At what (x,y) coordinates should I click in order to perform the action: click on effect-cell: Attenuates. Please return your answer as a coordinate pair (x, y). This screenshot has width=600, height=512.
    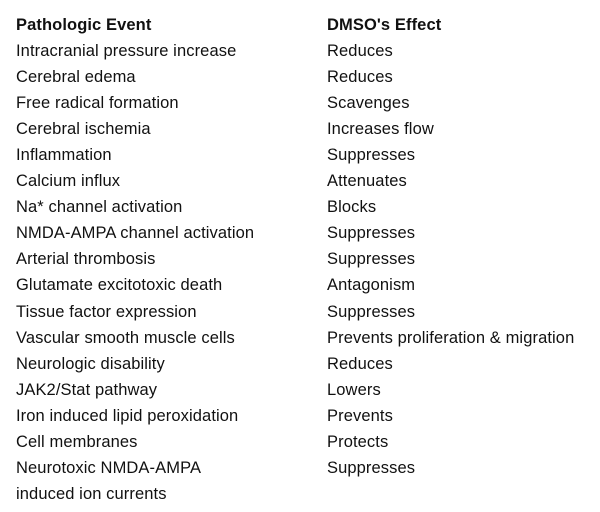
    Looking at the image, I should click on (367, 181).